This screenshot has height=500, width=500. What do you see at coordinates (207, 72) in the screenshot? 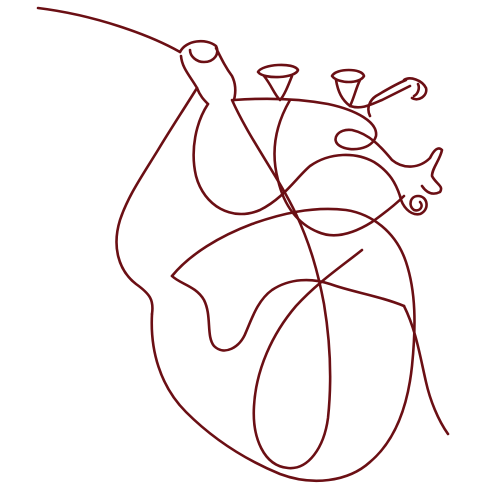
I see `aorta-tube` at bounding box center [207, 72].